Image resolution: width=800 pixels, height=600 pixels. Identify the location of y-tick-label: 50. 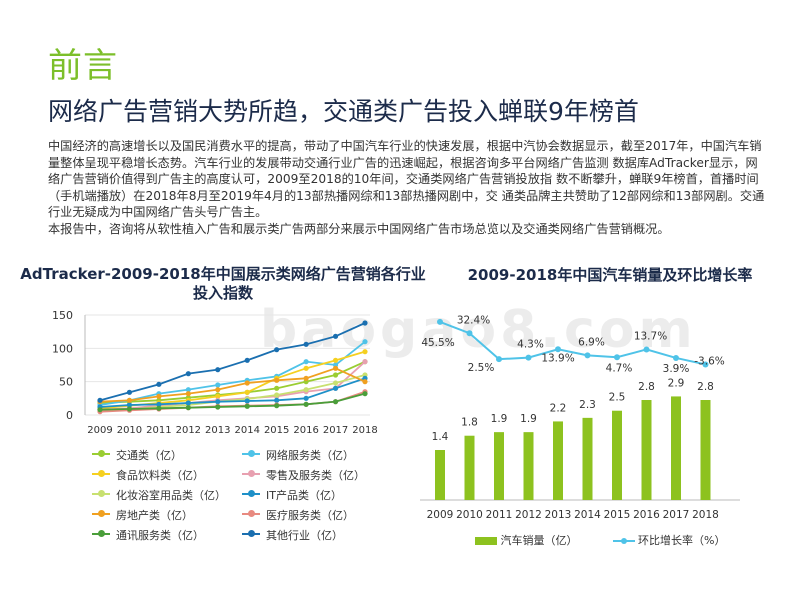
(66, 382).